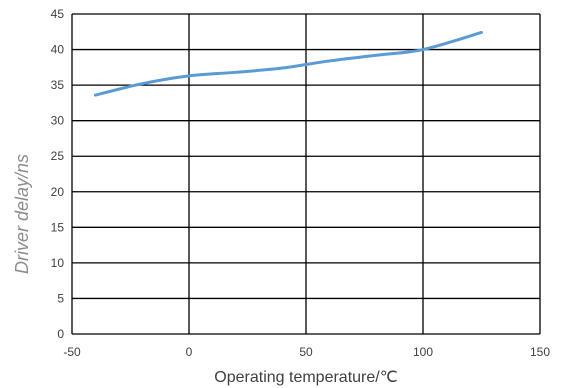 The width and height of the screenshot is (563, 388). Describe the element at coordinates (58, 50) in the screenshot. I see `y-tick-label: 40` at that location.